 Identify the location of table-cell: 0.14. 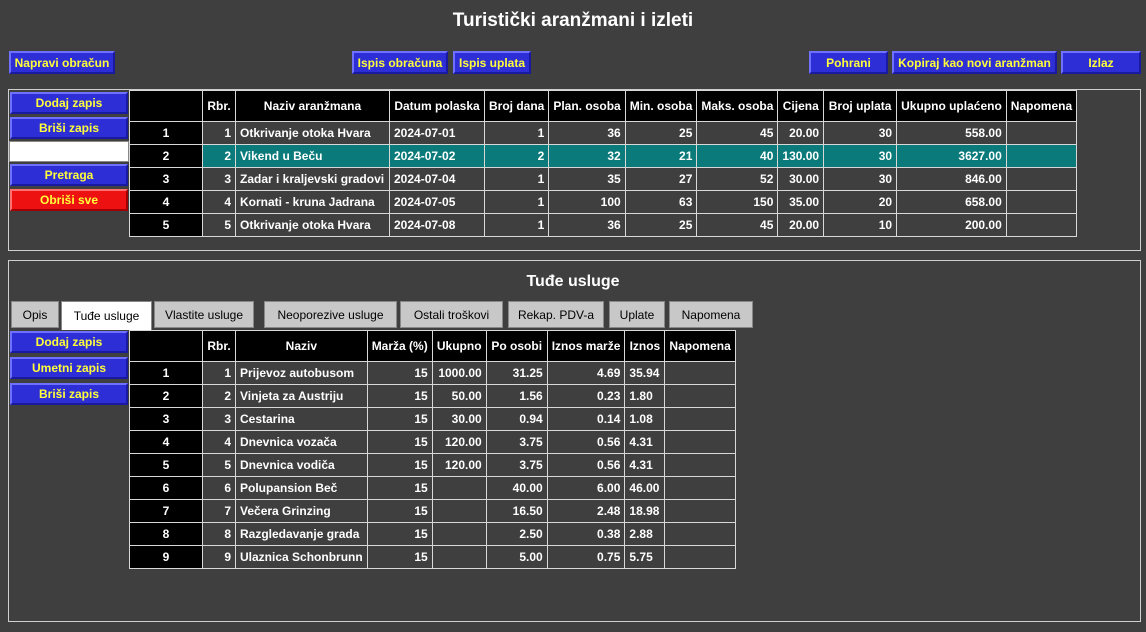
(586, 419).